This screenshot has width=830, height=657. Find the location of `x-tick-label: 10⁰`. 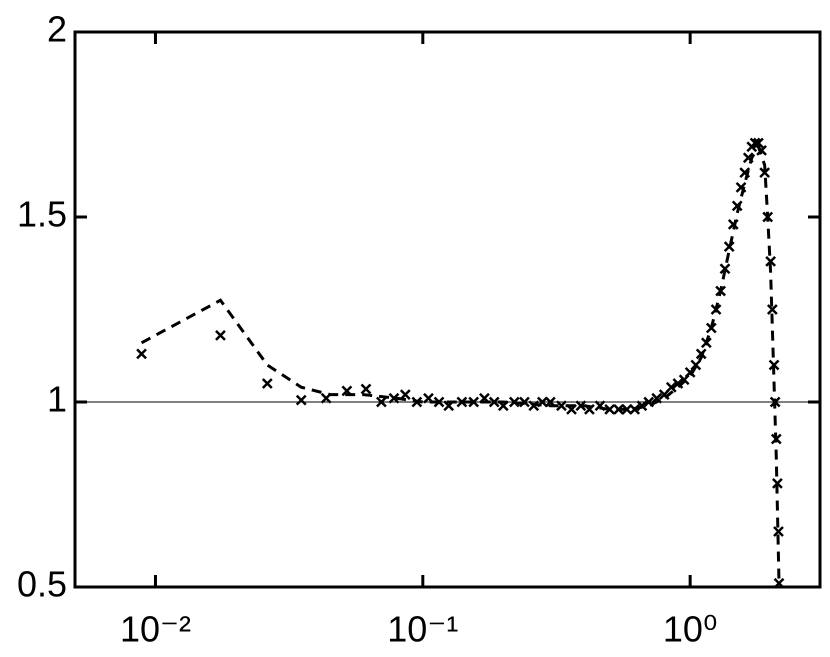

x-tick-label: 10⁰ is located at coordinates (690, 629).